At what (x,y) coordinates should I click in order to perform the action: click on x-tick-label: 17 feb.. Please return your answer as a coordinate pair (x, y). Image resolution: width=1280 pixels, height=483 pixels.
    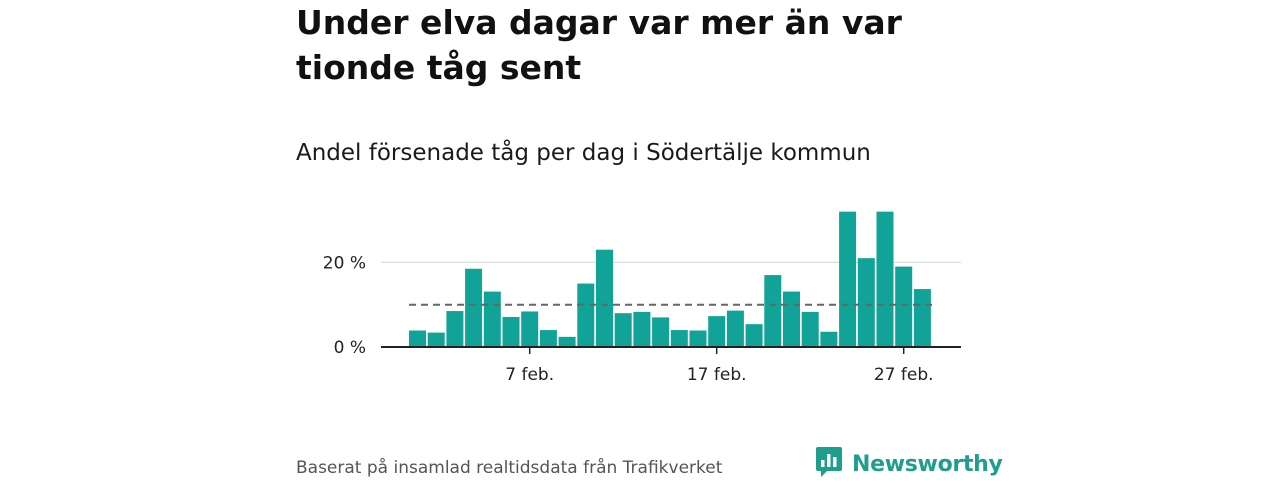
    Looking at the image, I should click on (717, 375).